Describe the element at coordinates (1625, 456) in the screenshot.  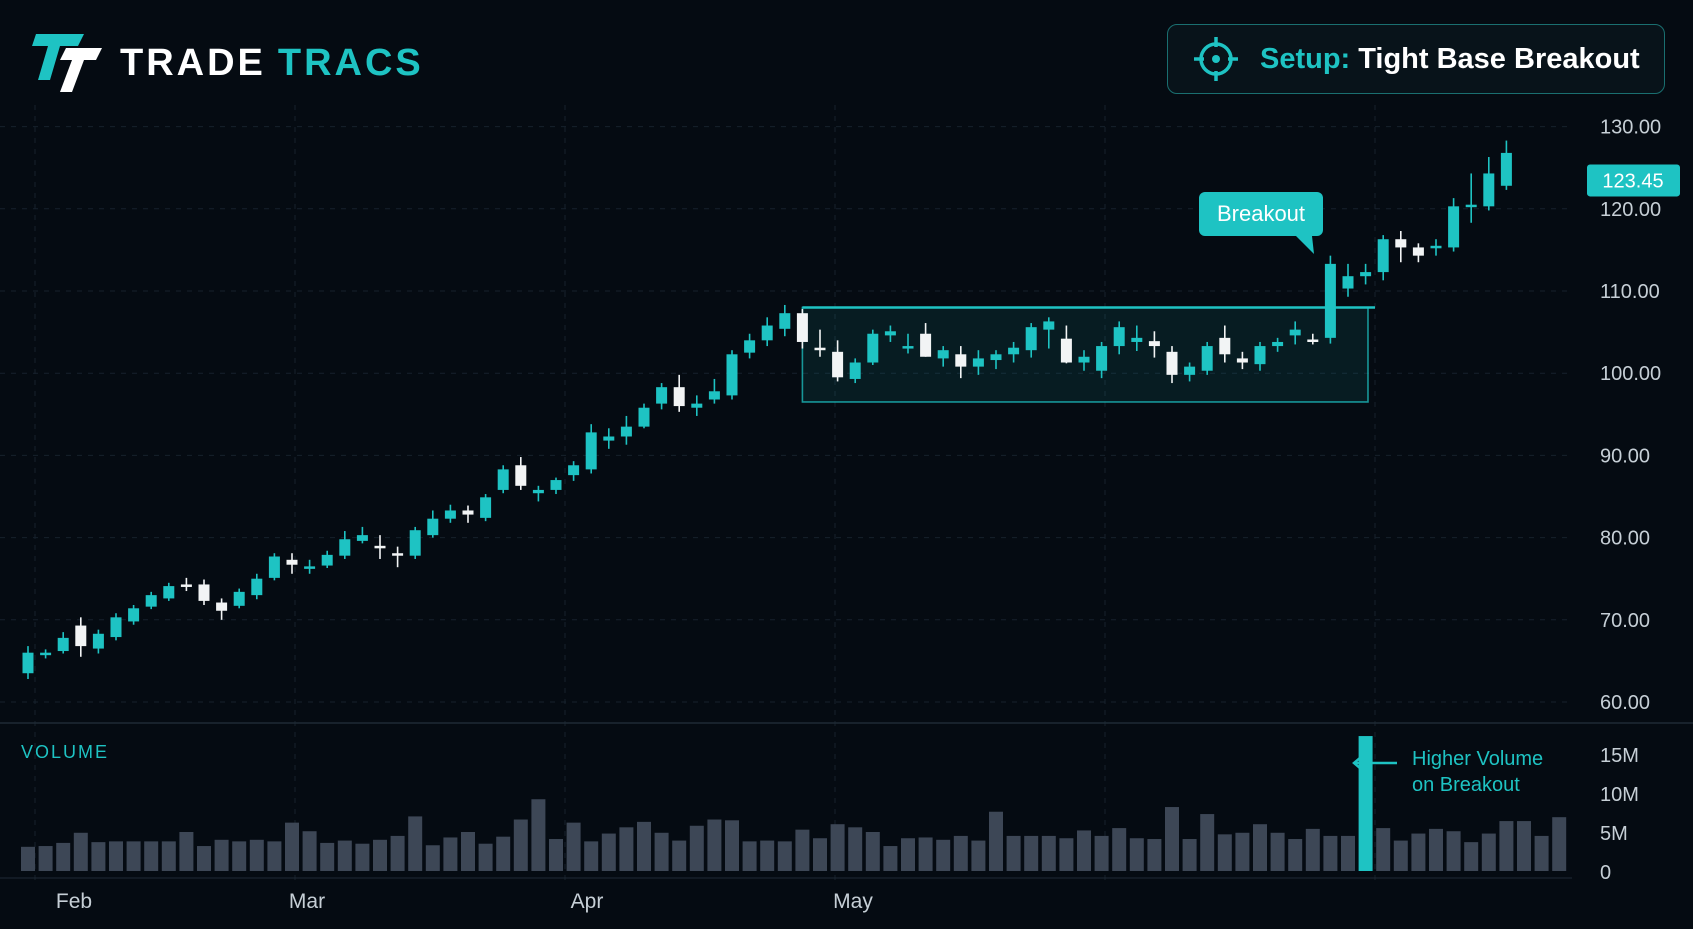
I see `price-tick-label: 90.00` at that location.